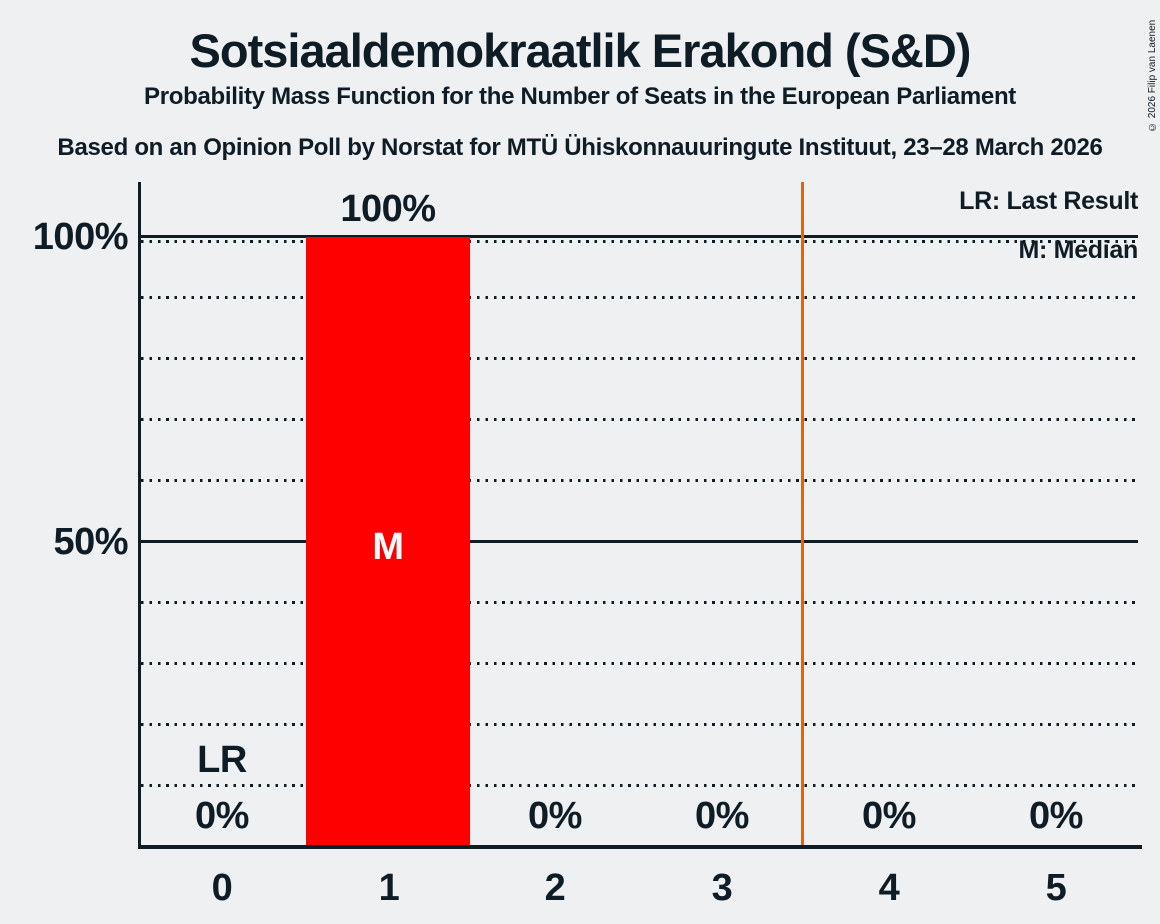  I want to click on x-tick-1: 1, so click(389, 888).